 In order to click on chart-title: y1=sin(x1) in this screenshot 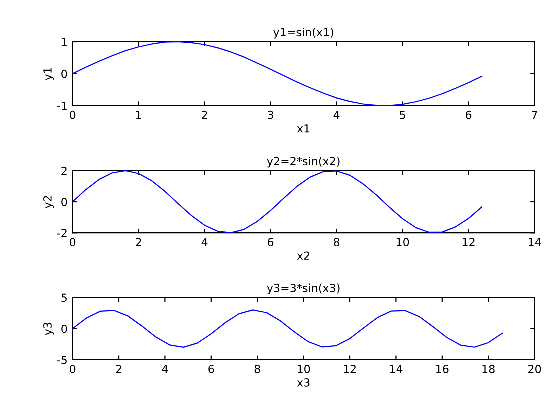, I will do `click(304, 33)`.